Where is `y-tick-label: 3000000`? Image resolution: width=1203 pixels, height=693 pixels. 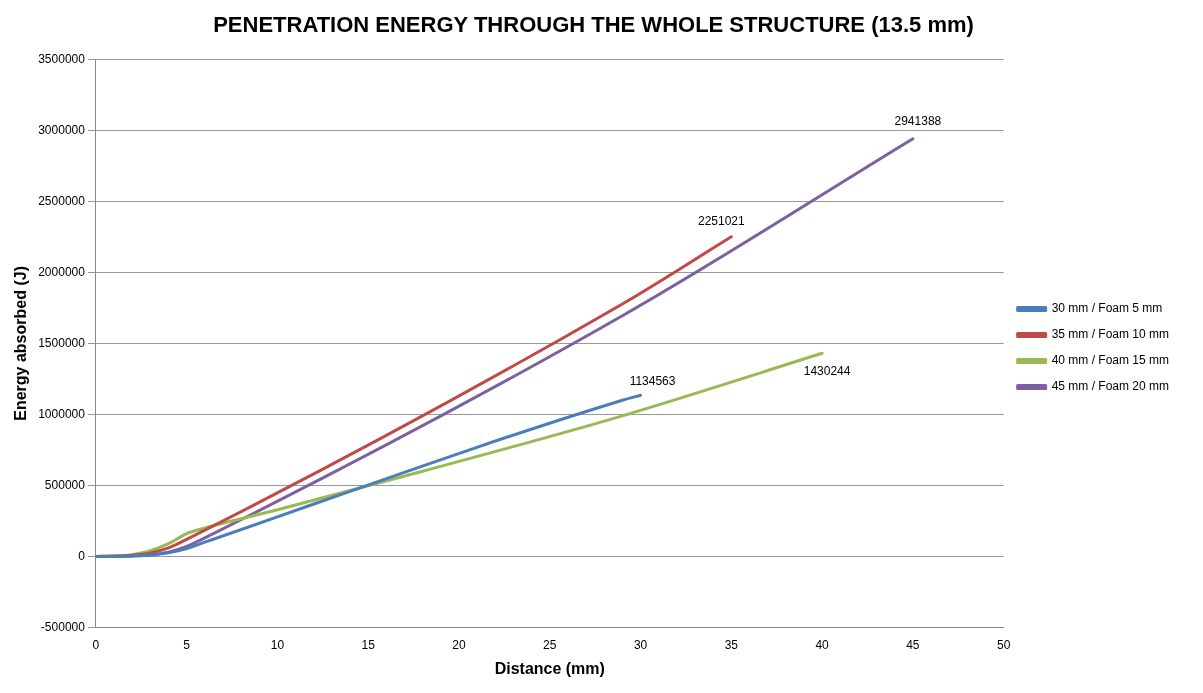 y-tick-label: 3000000 is located at coordinates (62, 129).